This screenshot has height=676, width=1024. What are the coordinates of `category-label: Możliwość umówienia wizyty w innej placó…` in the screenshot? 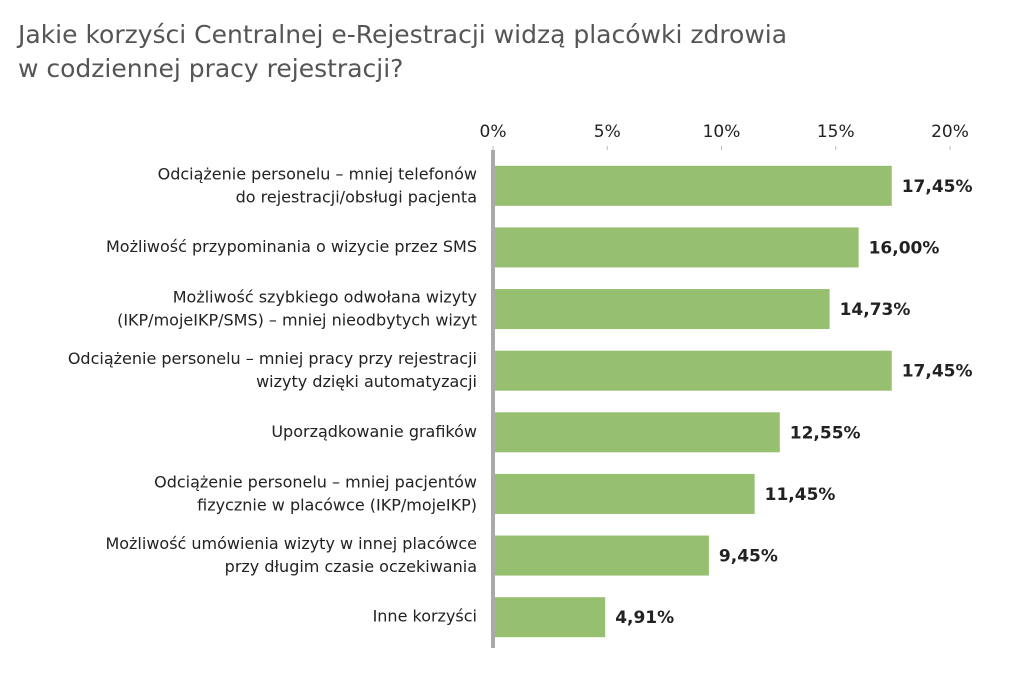 It's located at (291, 555).